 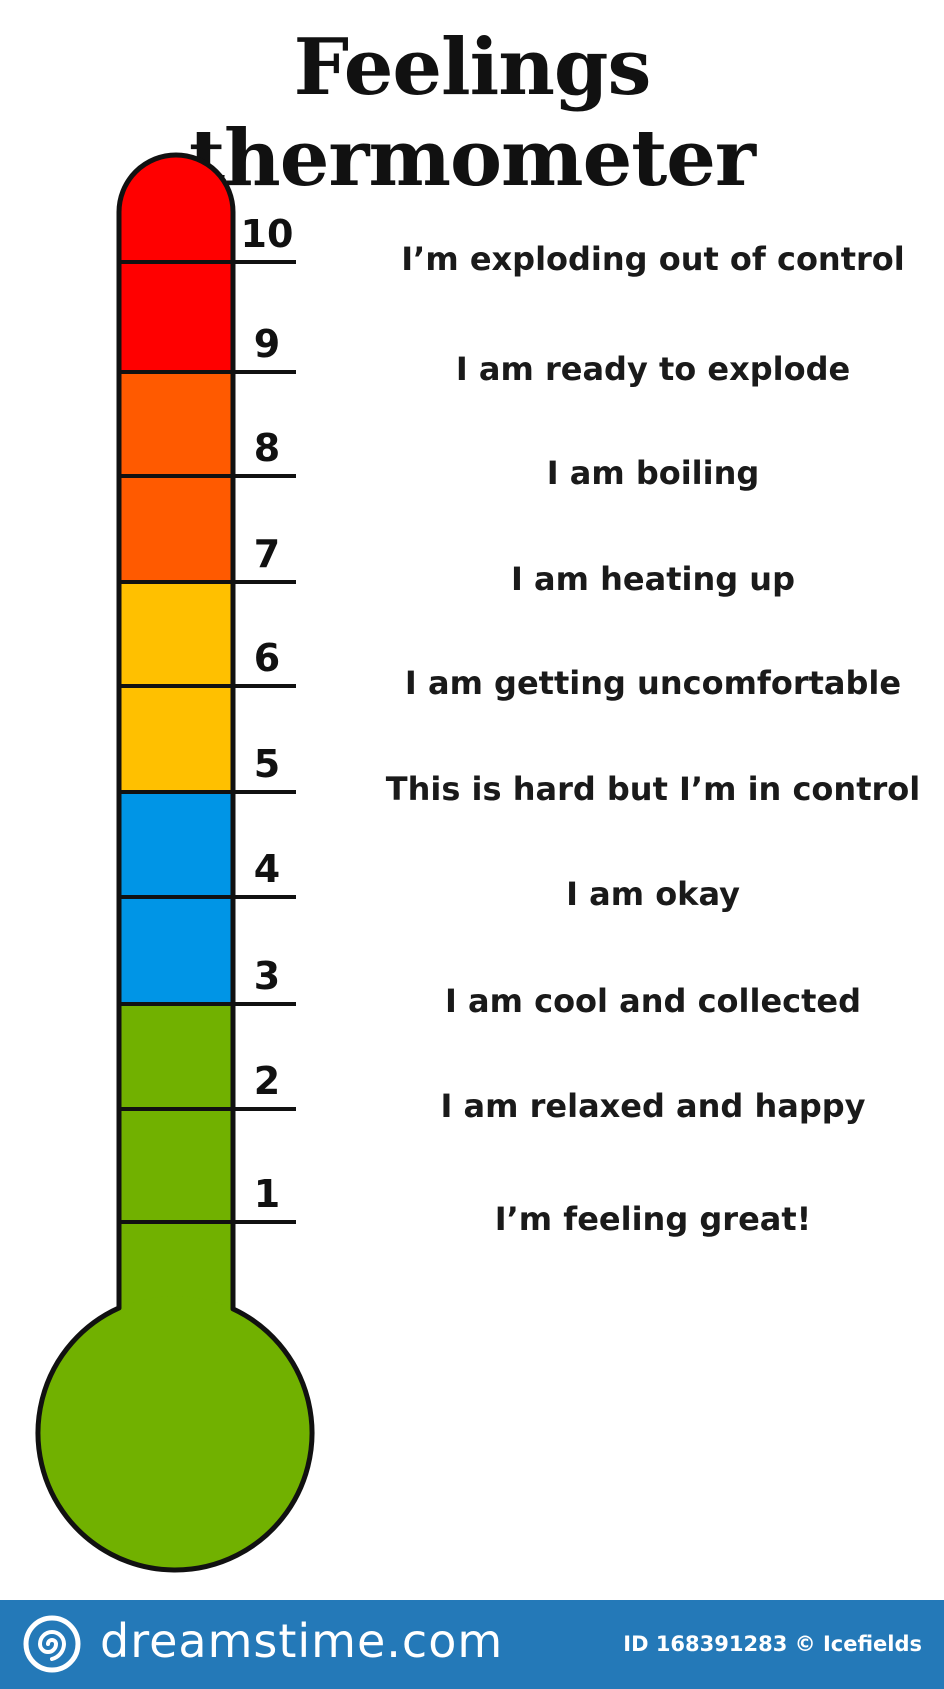 I want to click on thermometer-ticks, so click(x=207, y=742).